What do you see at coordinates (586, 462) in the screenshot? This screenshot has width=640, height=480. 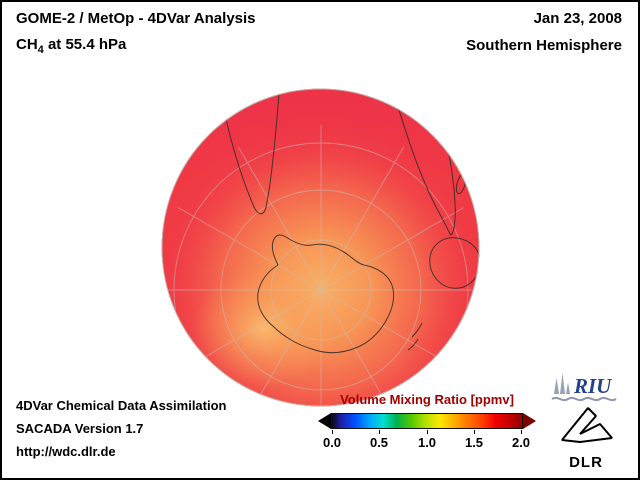 I see `dlr-wordmark: DLR` at bounding box center [586, 462].